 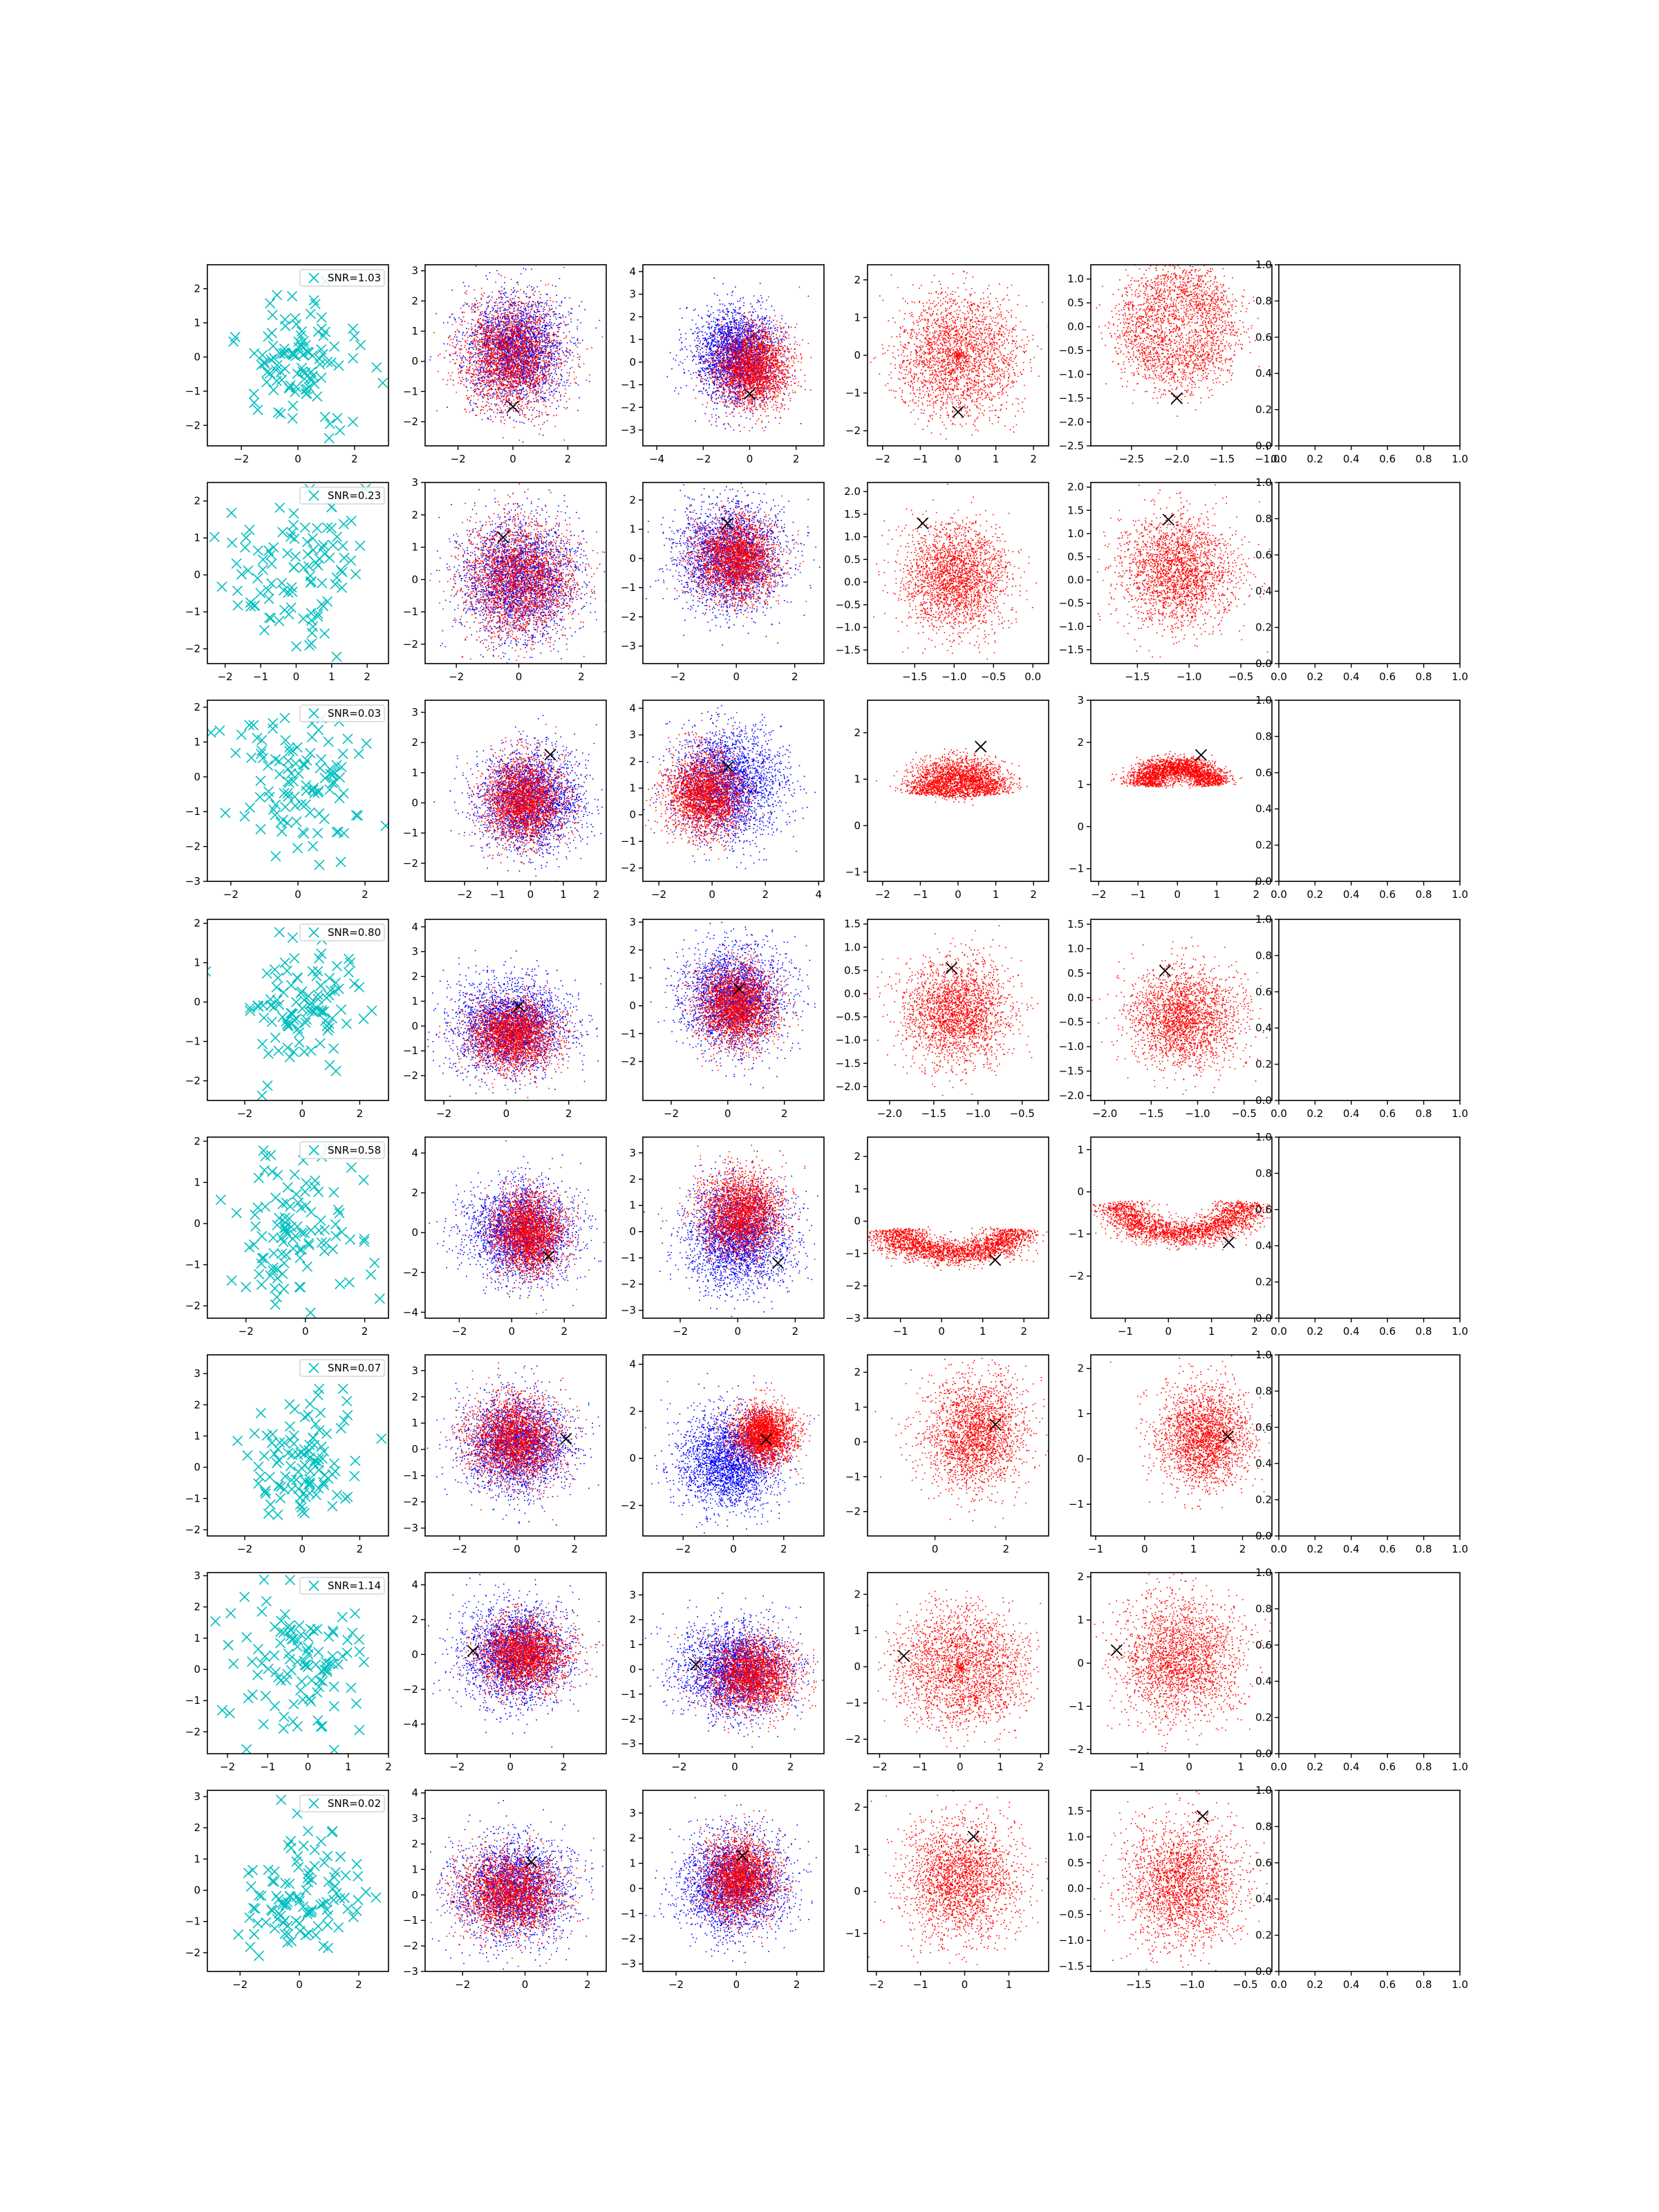 What do you see at coordinates (1314, 894) in the screenshot?
I see `x-tick-label: 0.2` at bounding box center [1314, 894].